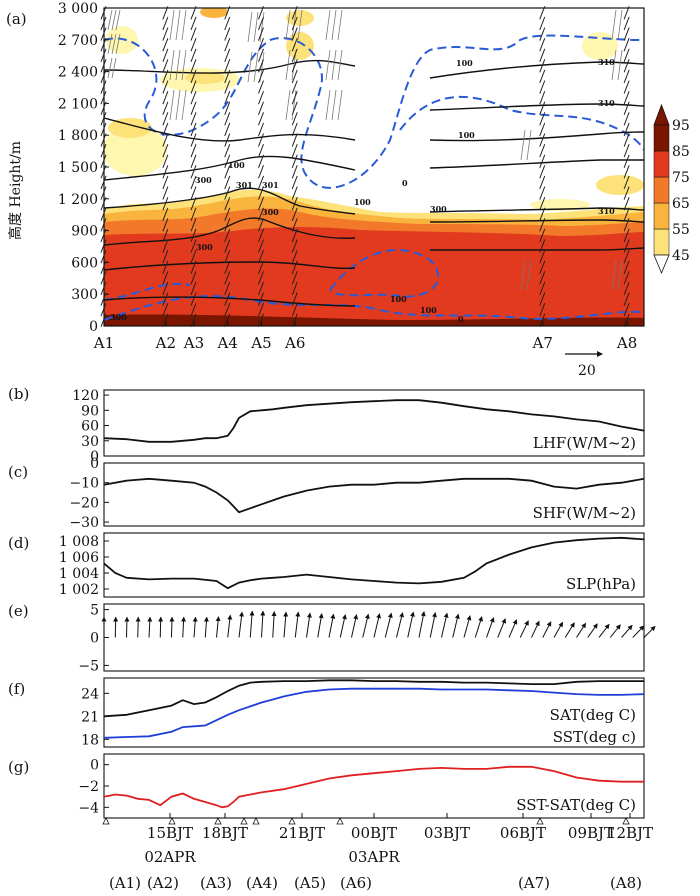 This screenshot has height=896, width=700. Describe the element at coordinates (461, 319) in the screenshot. I see `contour-label: 0` at that location.